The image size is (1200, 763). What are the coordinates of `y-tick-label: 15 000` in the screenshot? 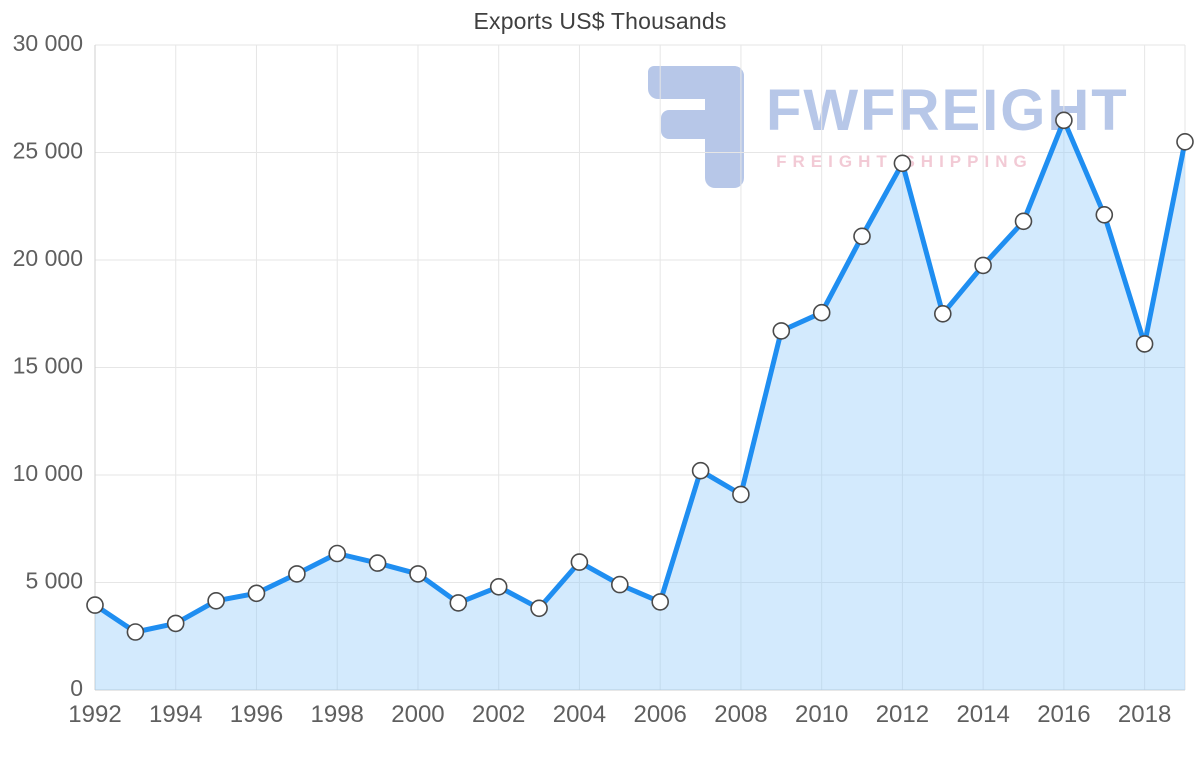 It's located at (48, 366).